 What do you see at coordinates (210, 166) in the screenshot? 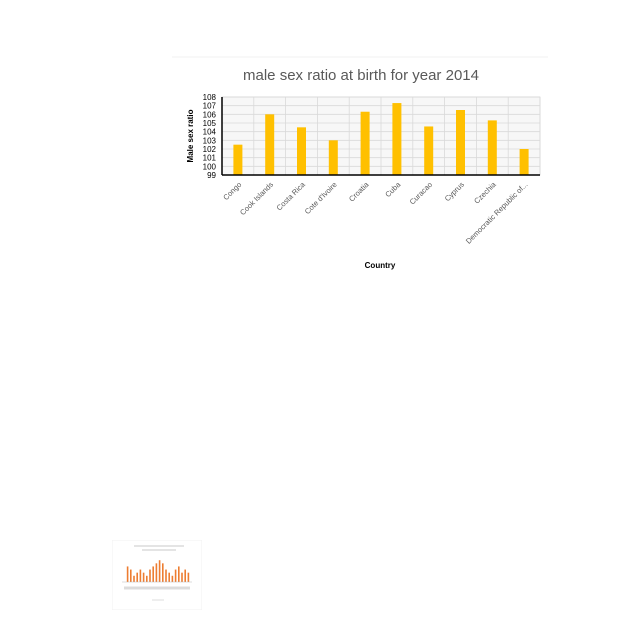
I see `y-tick-label: 100` at bounding box center [210, 166].